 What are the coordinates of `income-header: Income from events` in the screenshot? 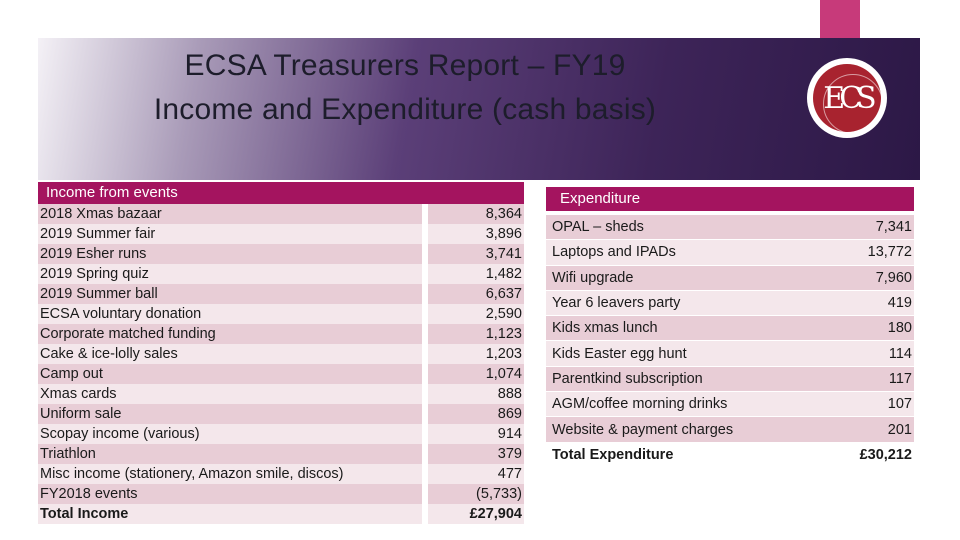 It's located at (281, 193).